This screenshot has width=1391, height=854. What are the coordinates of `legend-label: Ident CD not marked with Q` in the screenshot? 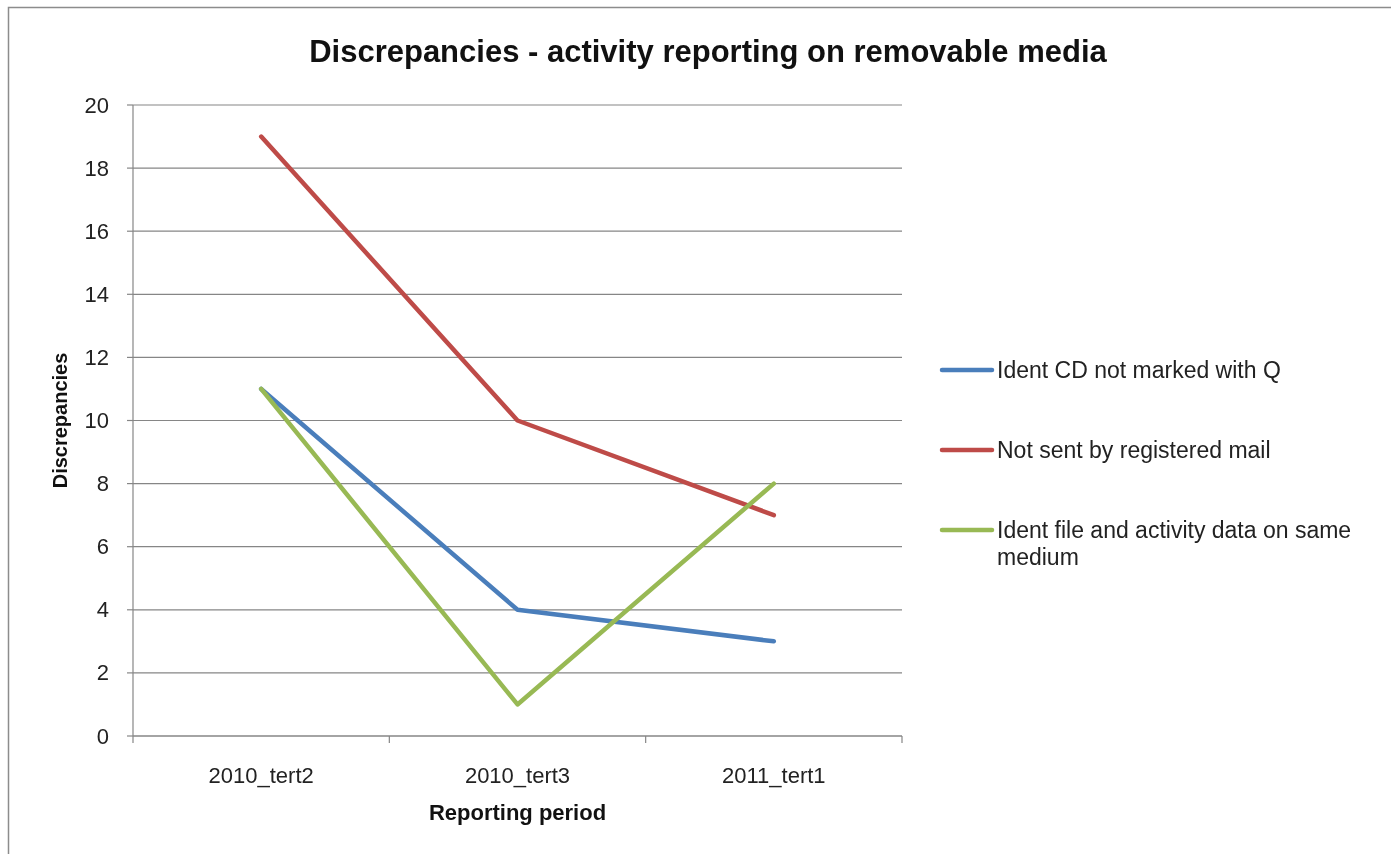 It's located at (1139, 370).